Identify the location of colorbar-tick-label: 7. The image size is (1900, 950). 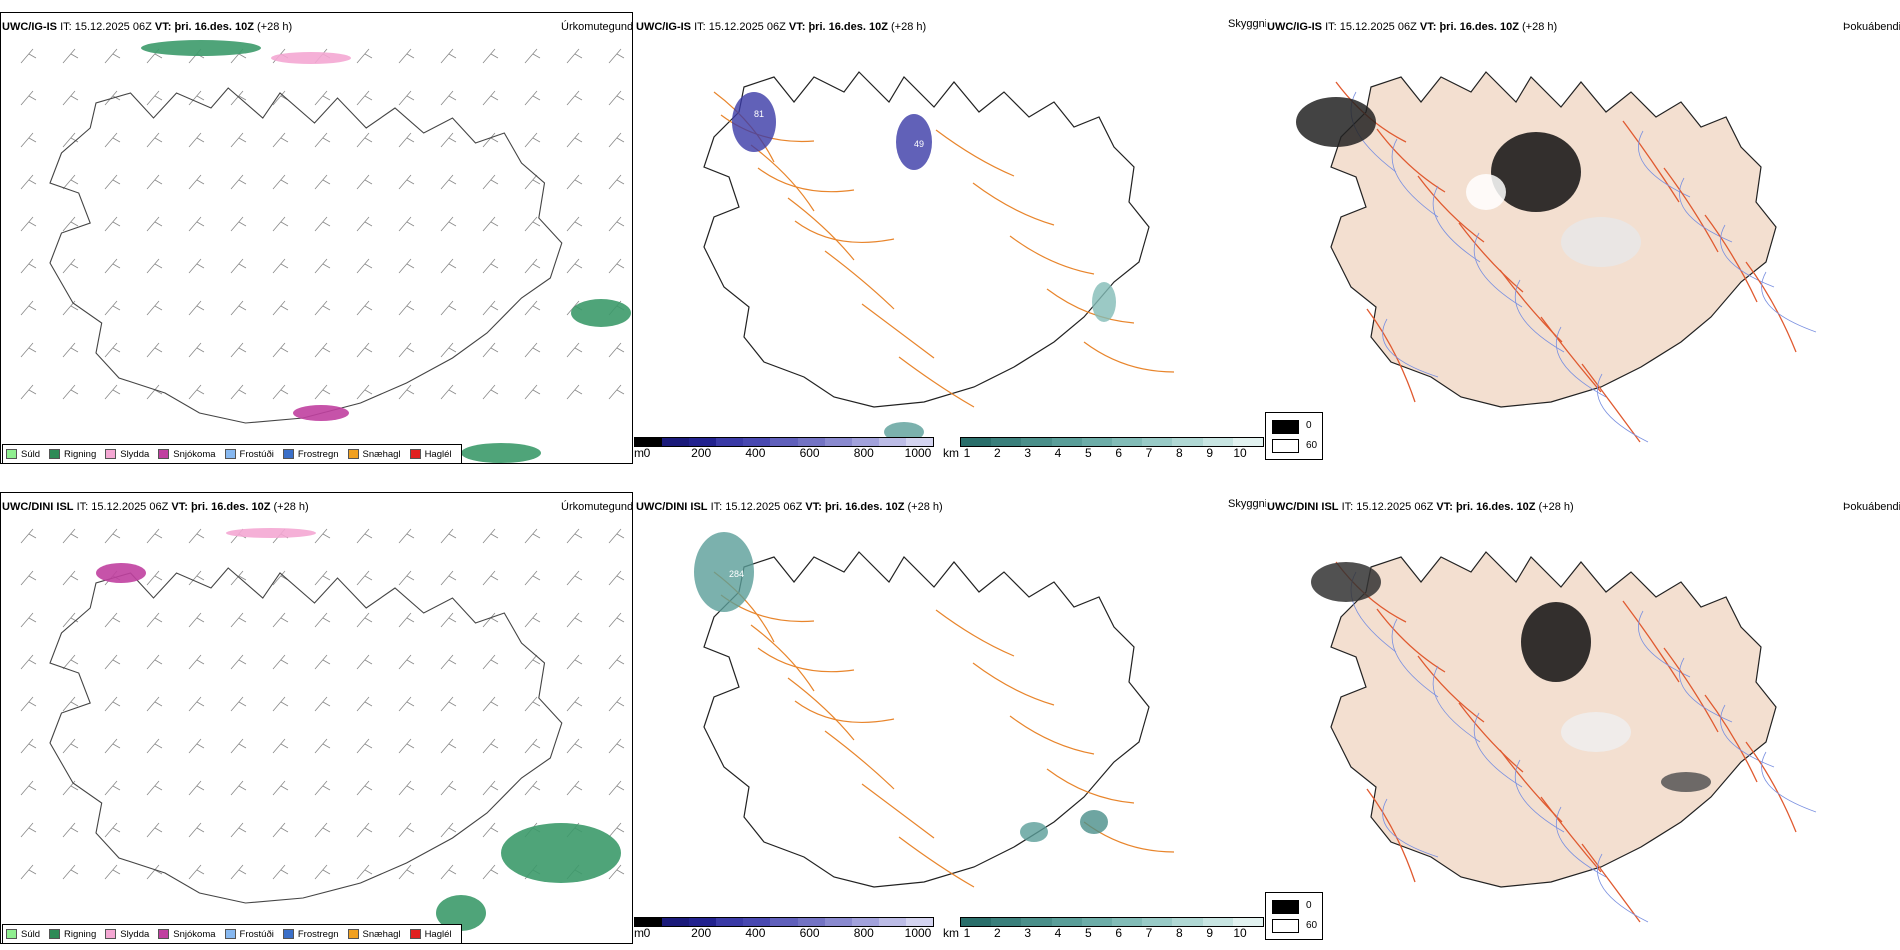
(1149, 933).